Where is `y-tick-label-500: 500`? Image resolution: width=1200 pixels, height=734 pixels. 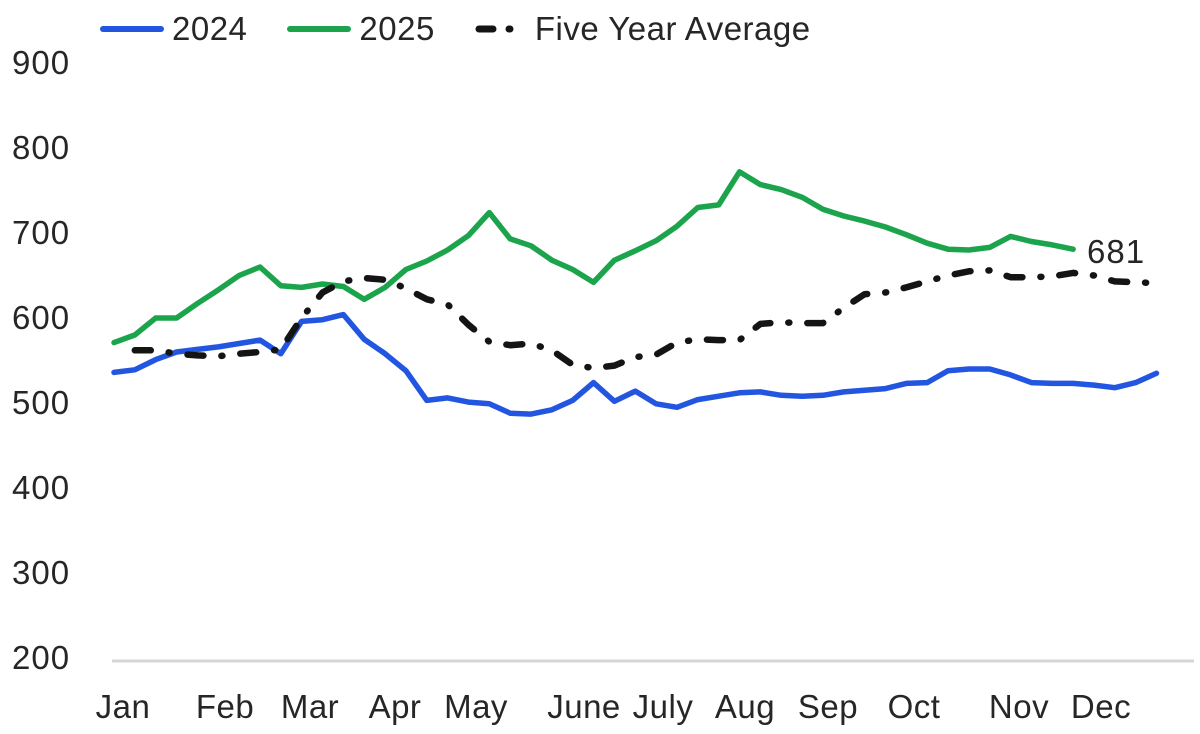
y-tick-label-500: 500 is located at coordinates (41, 402).